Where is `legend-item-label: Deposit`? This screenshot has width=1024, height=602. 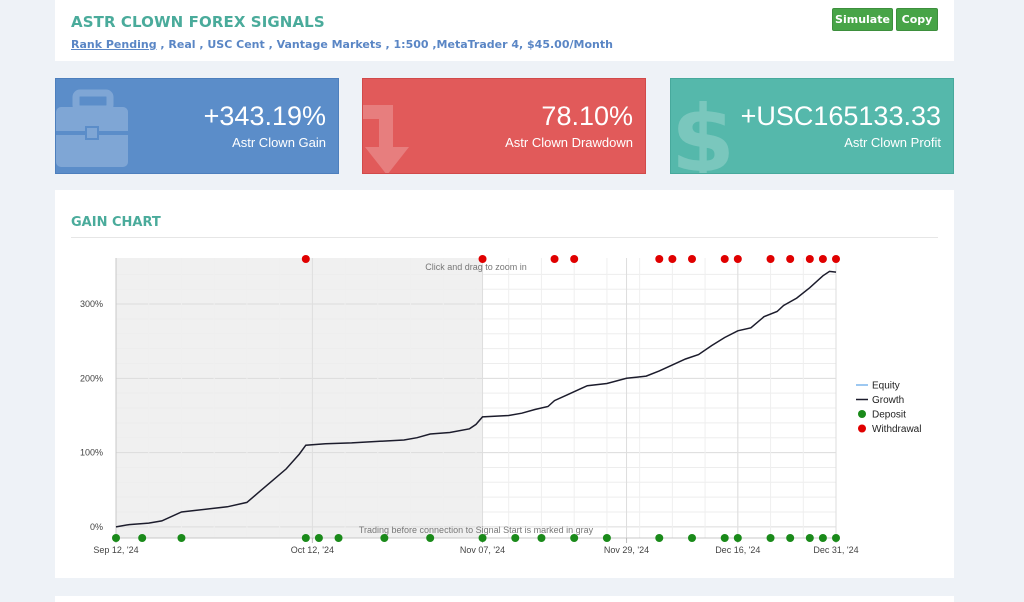
legend-item-label: Deposit is located at coordinates (889, 415).